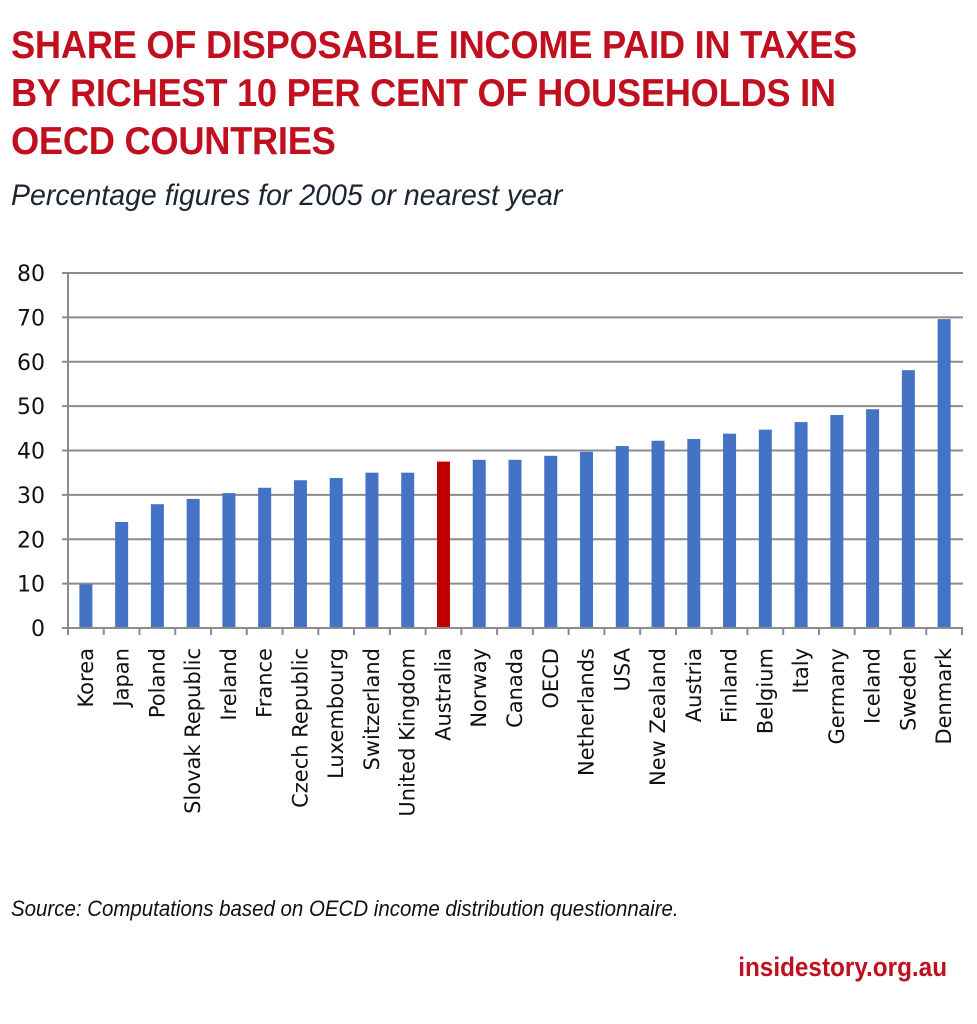 Image resolution: width=977 pixels, height=1024 pixels. What do you see at coordinates (730, 530) in the screenshot?
I see `bar-finland` at bounding box center [730, 530].